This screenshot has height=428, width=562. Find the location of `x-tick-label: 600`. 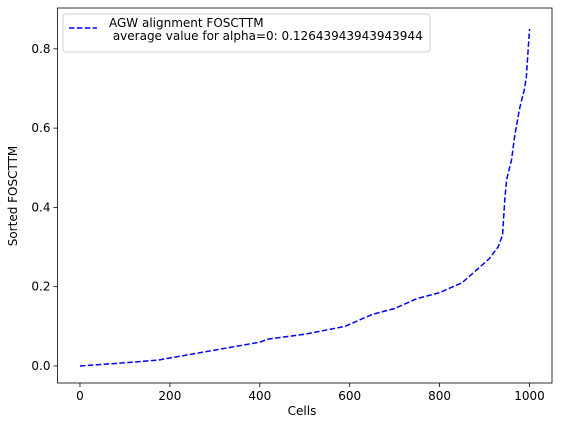

x-tick-label: 600 is located at coordinates (349, 396).